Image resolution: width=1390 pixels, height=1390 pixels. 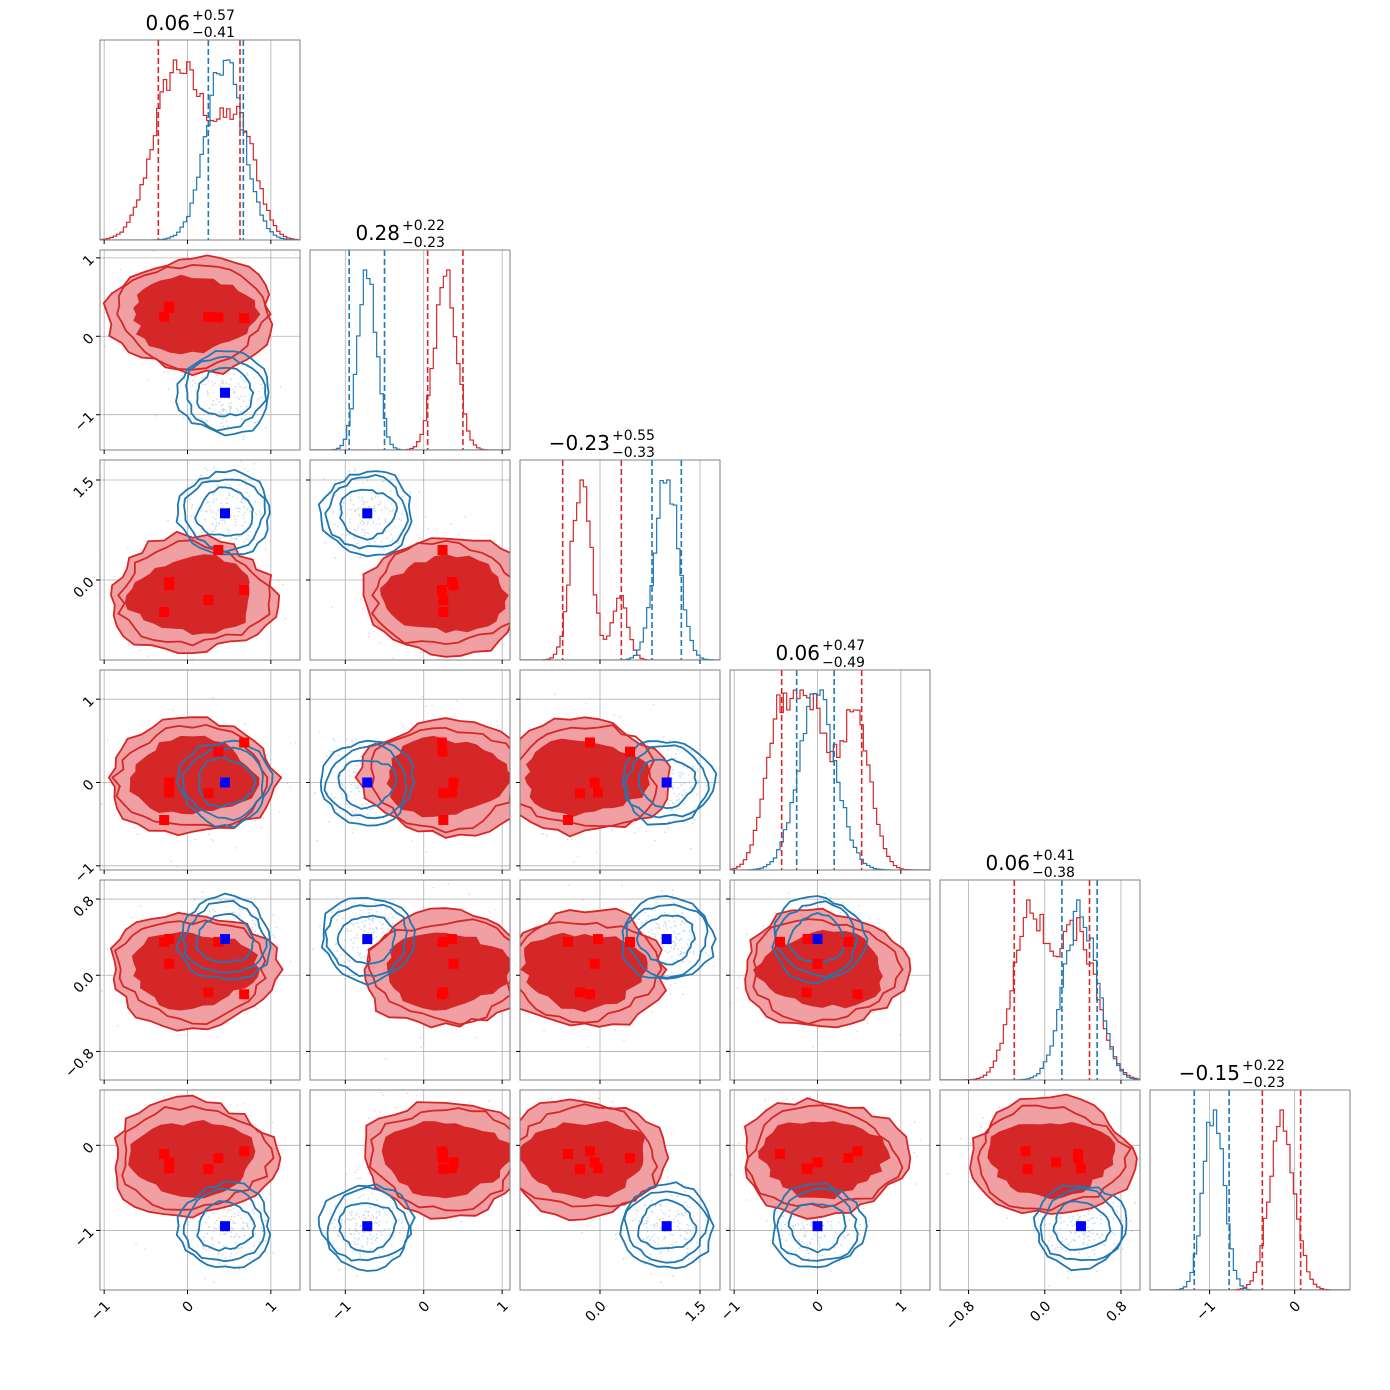 What do you see at coordinates (79, 1063) in the screenshot?
I see `y-tick-label: −0.8` at bounding box center [79, 1063].